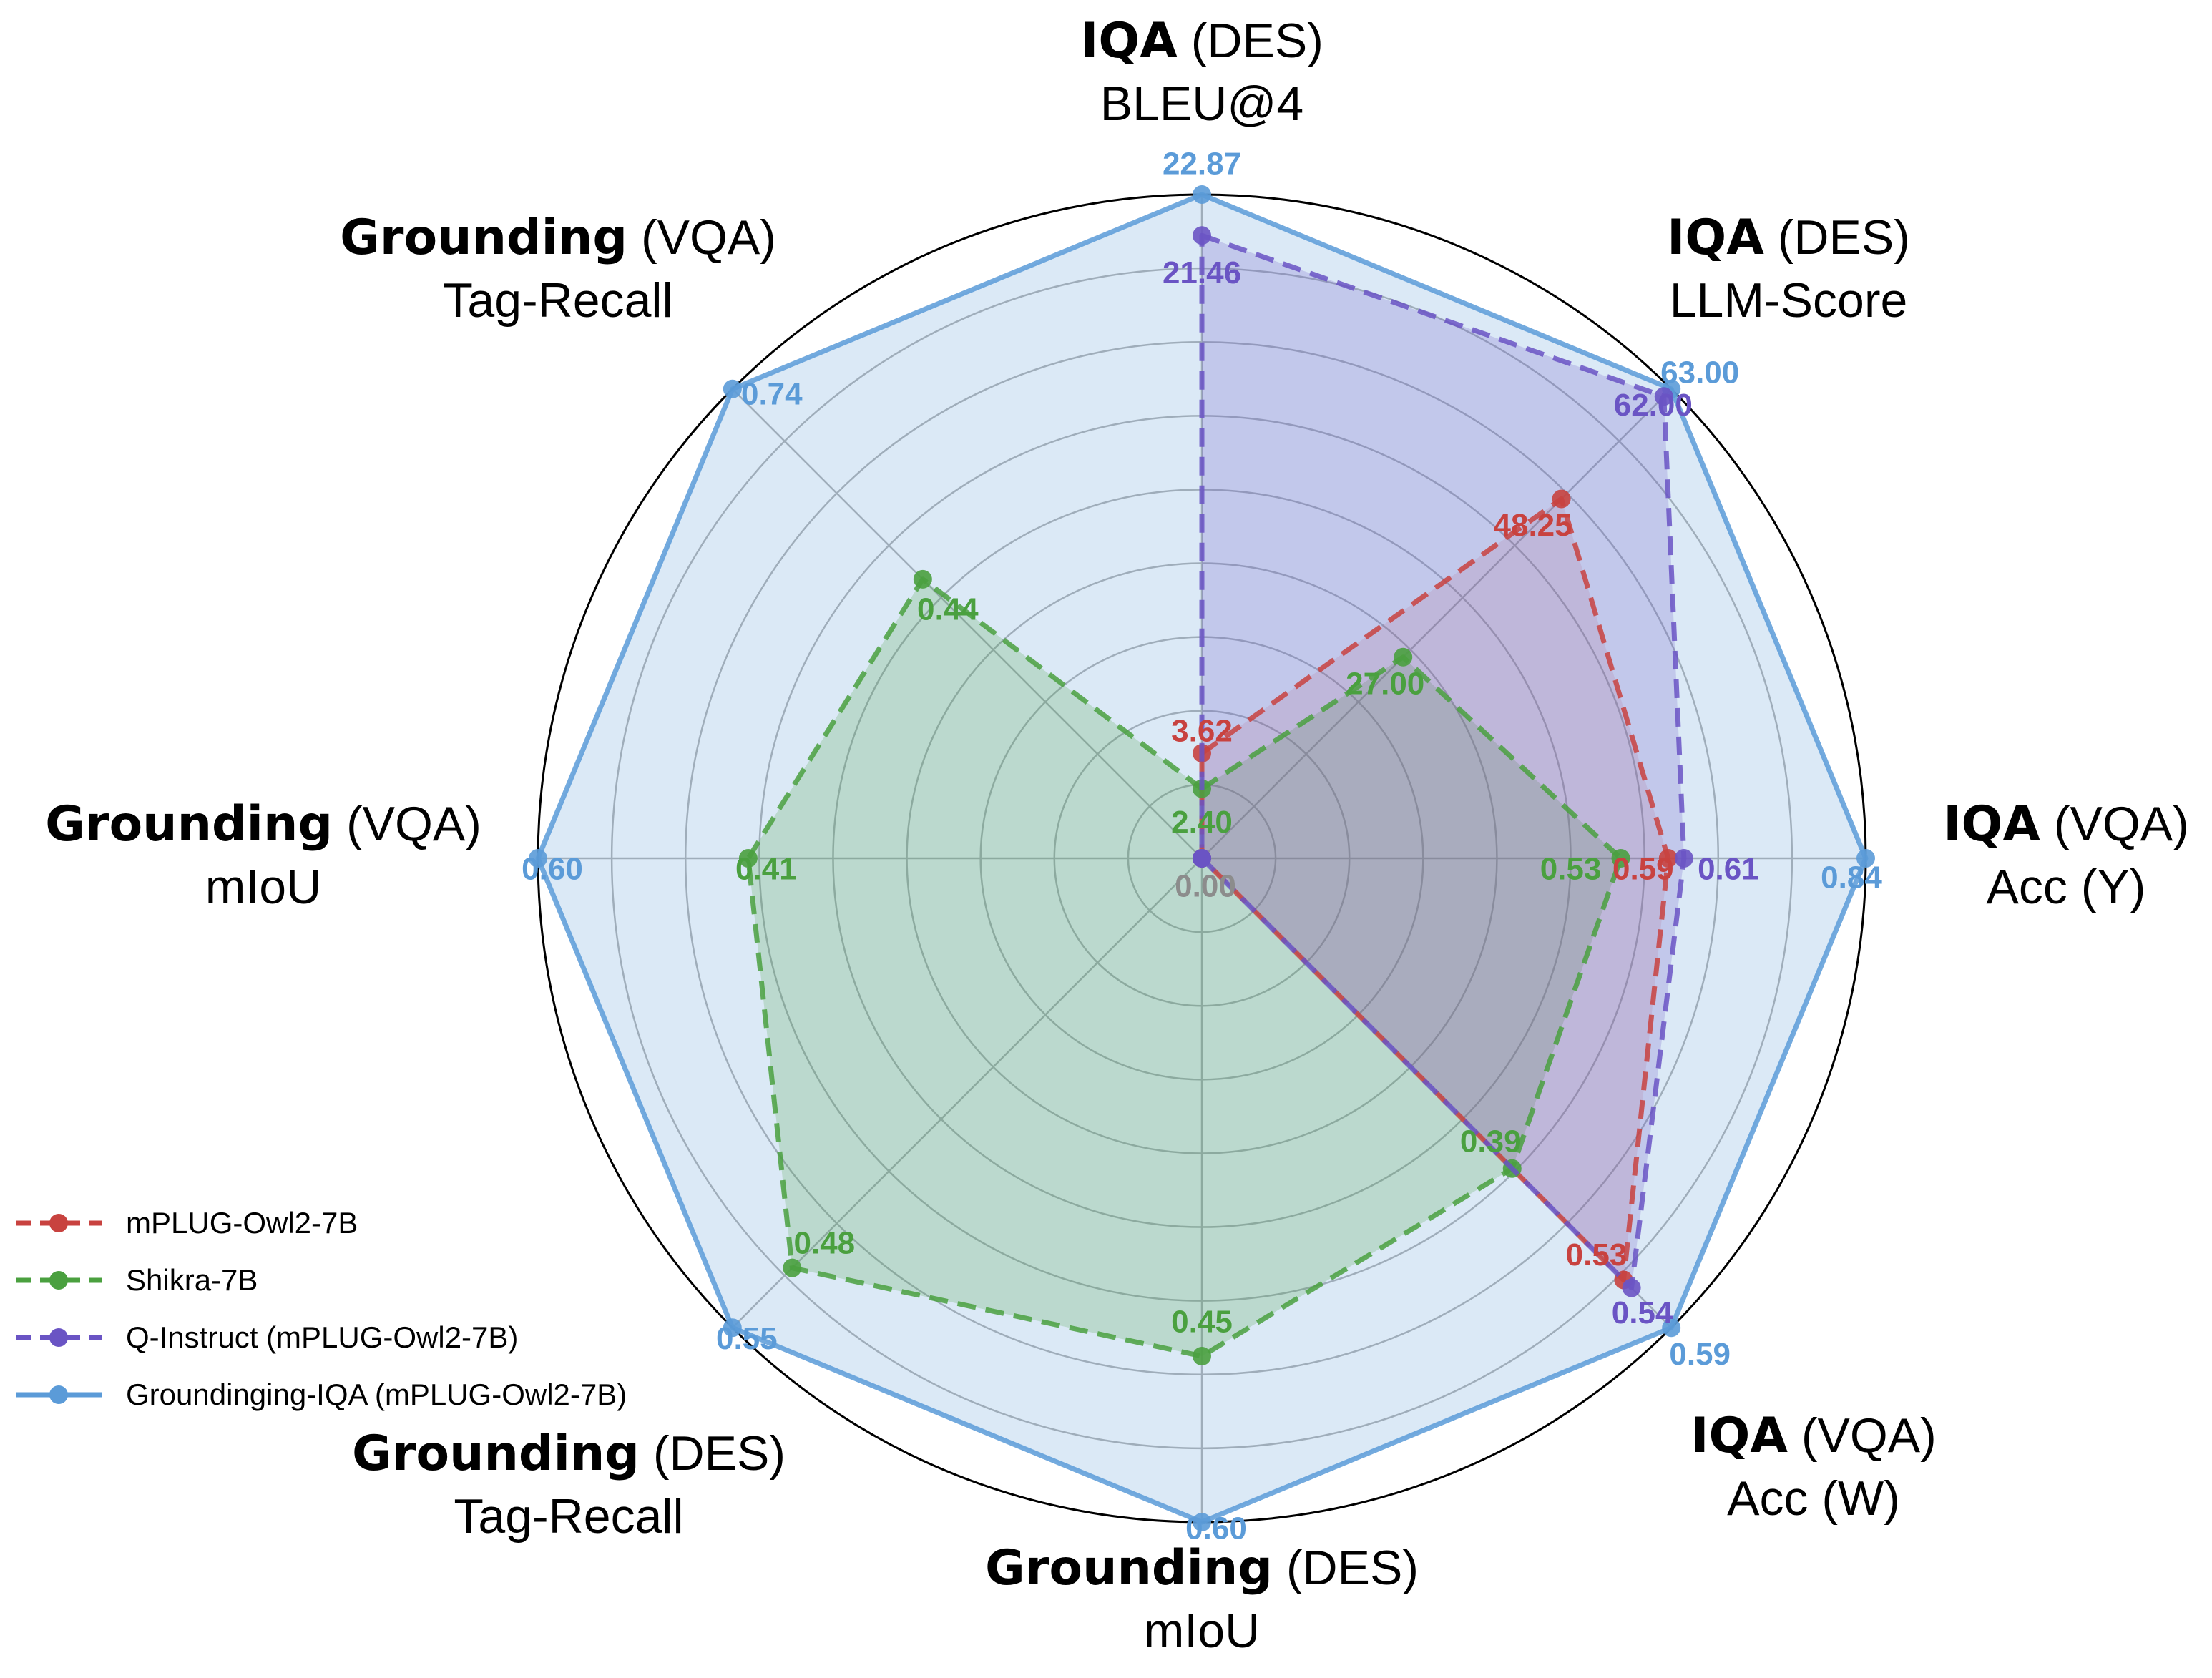 Image resolution: width=2212 pixels, height=1678 pixels. What do you see at coordinates (1789, 300) in the screenshot?
I see `axis-title-metric: LLM-Score` at bounding box center [1789, 300].